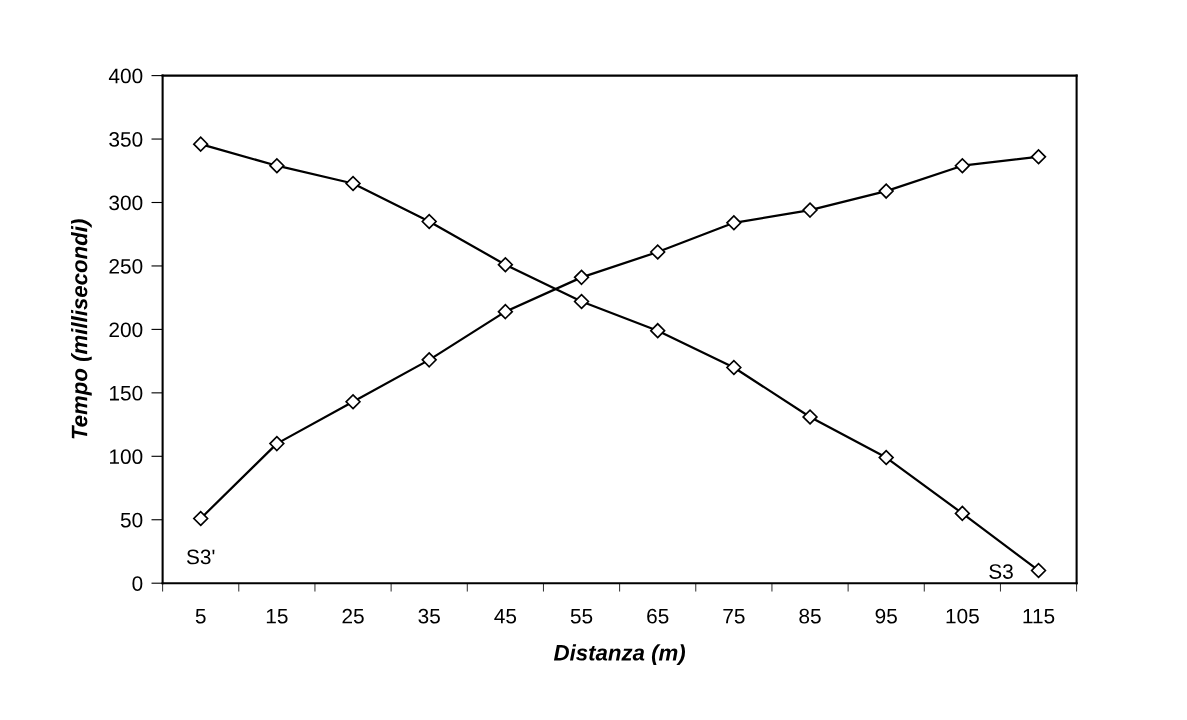 The height and width of the screenshot is (720, 1187). I want to click on y-axis-title: Tempo (millisecondi), so click(81, 329).